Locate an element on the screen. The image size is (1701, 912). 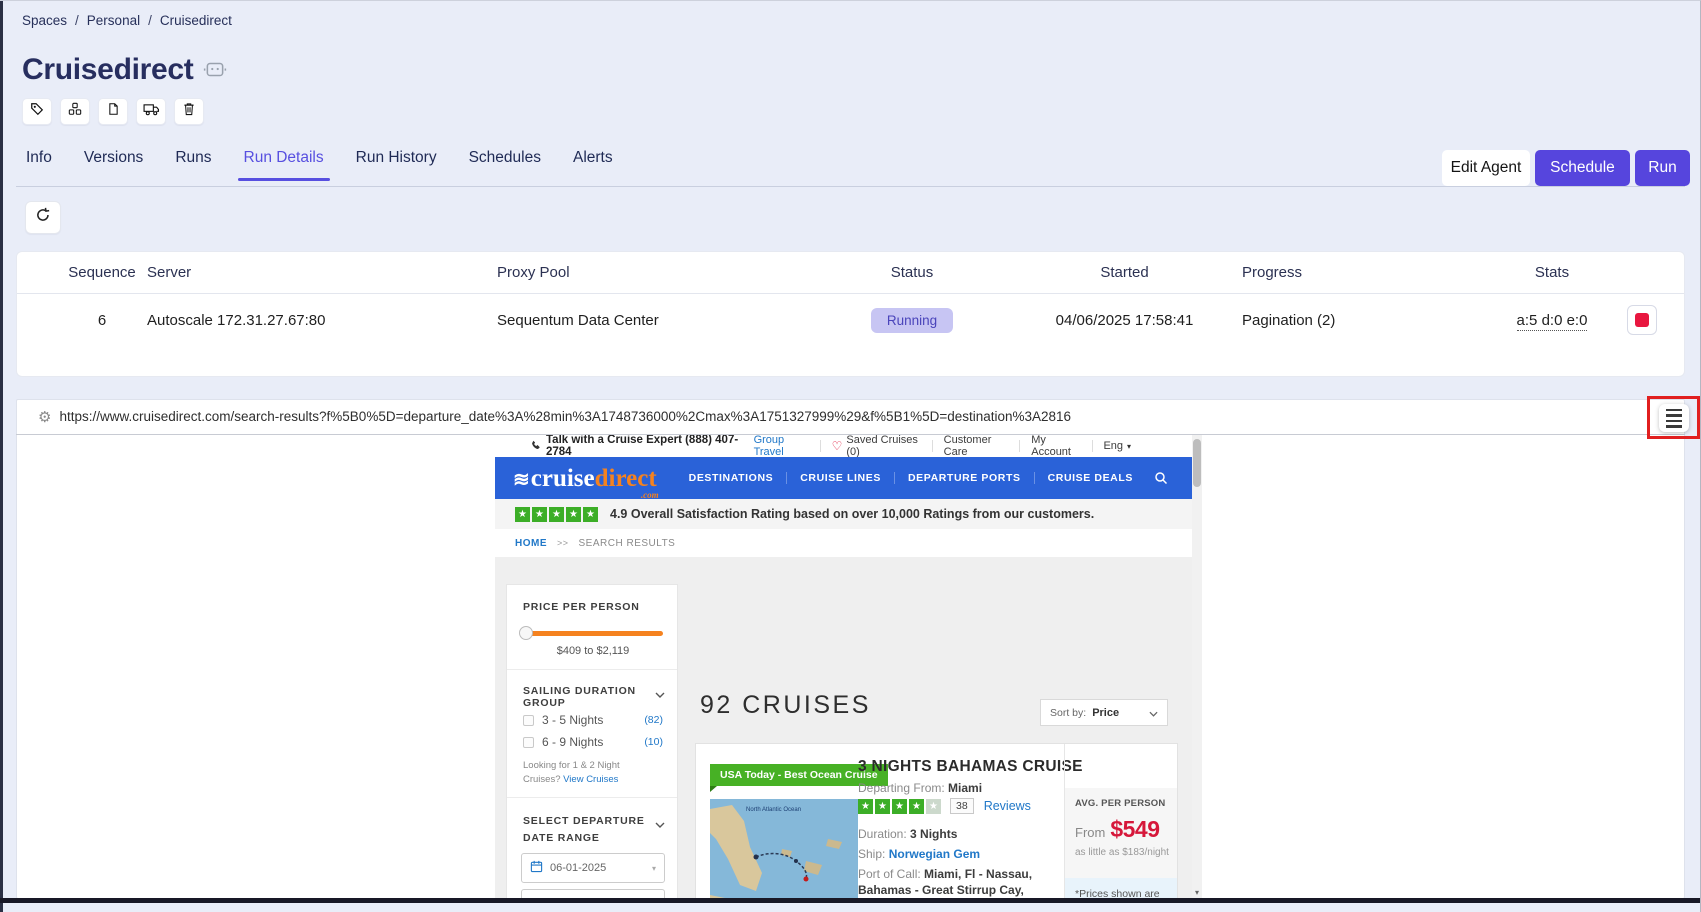
svg-text: North Atlantic Ocean is located at coordinates (773, 810).